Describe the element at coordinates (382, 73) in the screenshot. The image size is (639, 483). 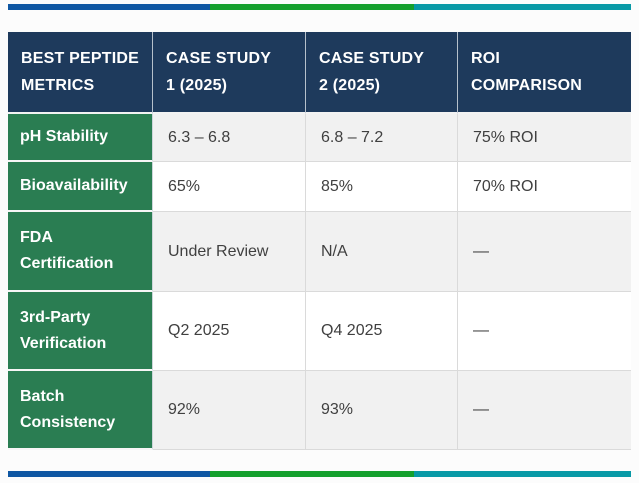
I see `column-header-case-study-2: CASE STUDY 2 (2025)` at that location.